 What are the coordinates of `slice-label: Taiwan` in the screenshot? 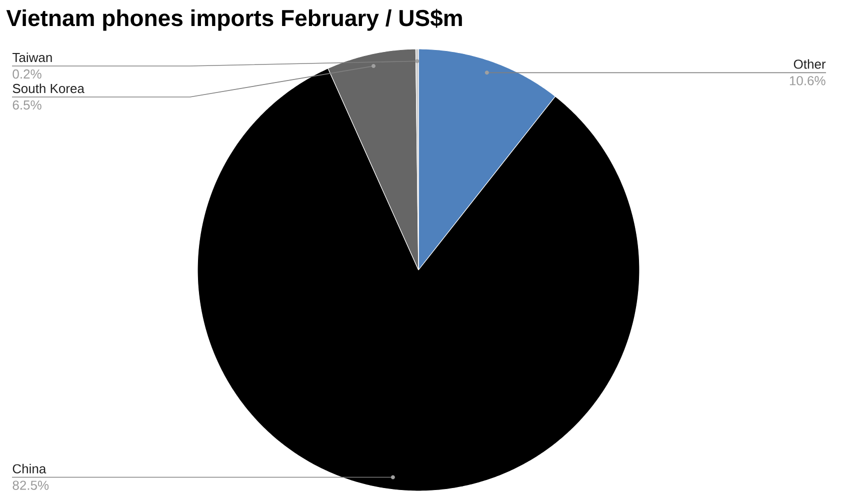 It's located at (32, 57).